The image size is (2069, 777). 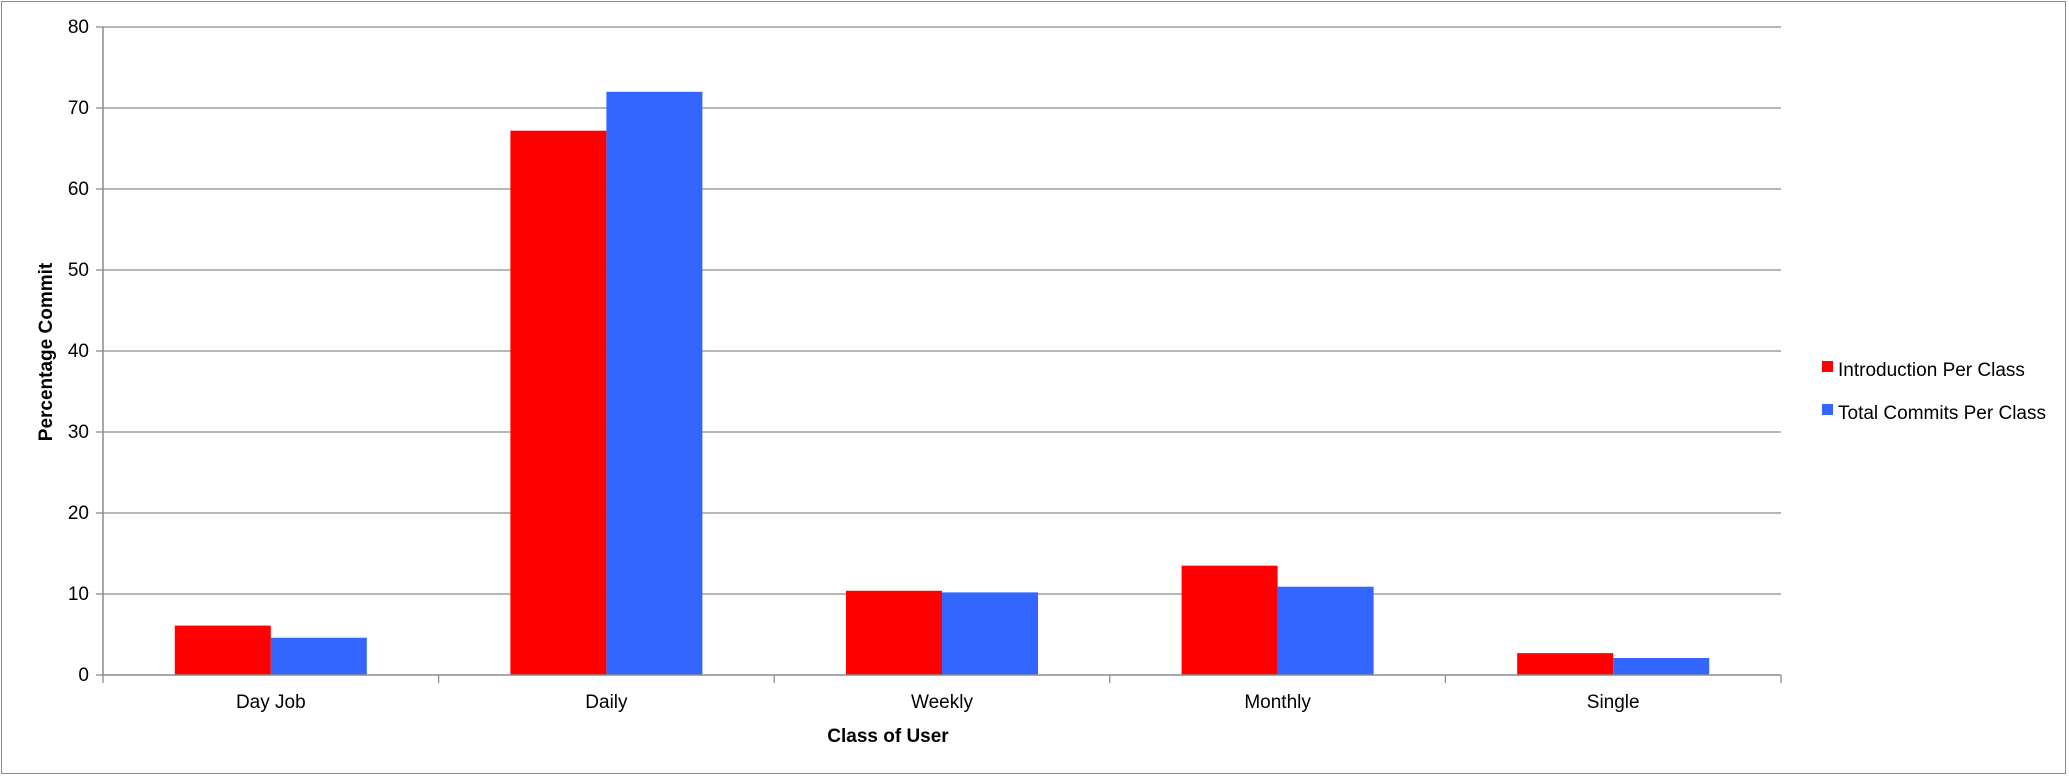 I want to click on y-tick-label: 50, so click(x=78, y=270).